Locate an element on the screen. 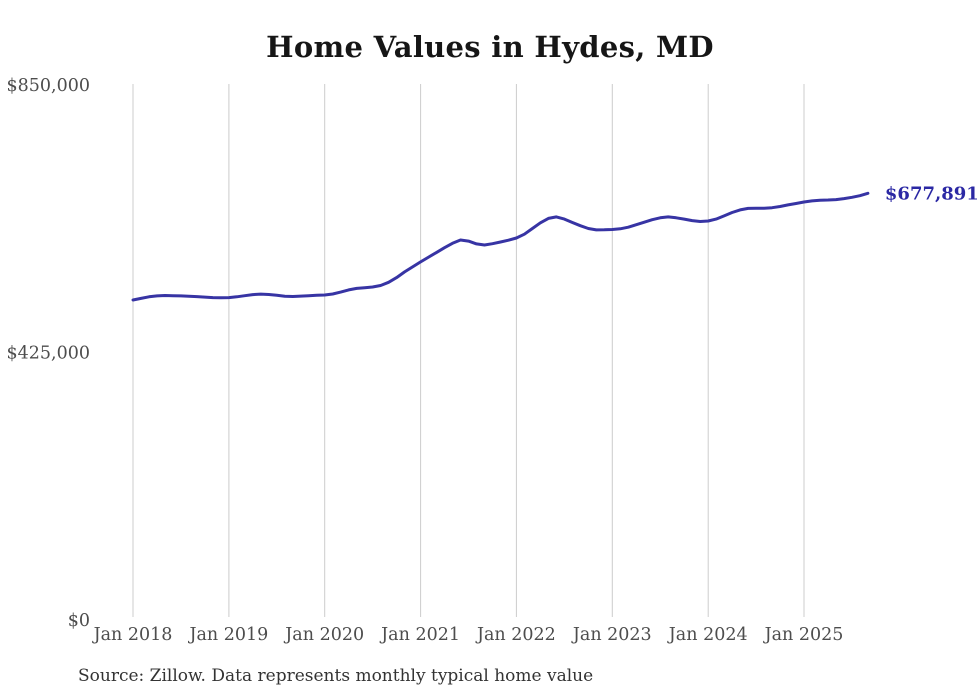 This screenshot has height=699, width=980. x-axis-tick-label: Jan 2020 is located at coordinates (323, 635).